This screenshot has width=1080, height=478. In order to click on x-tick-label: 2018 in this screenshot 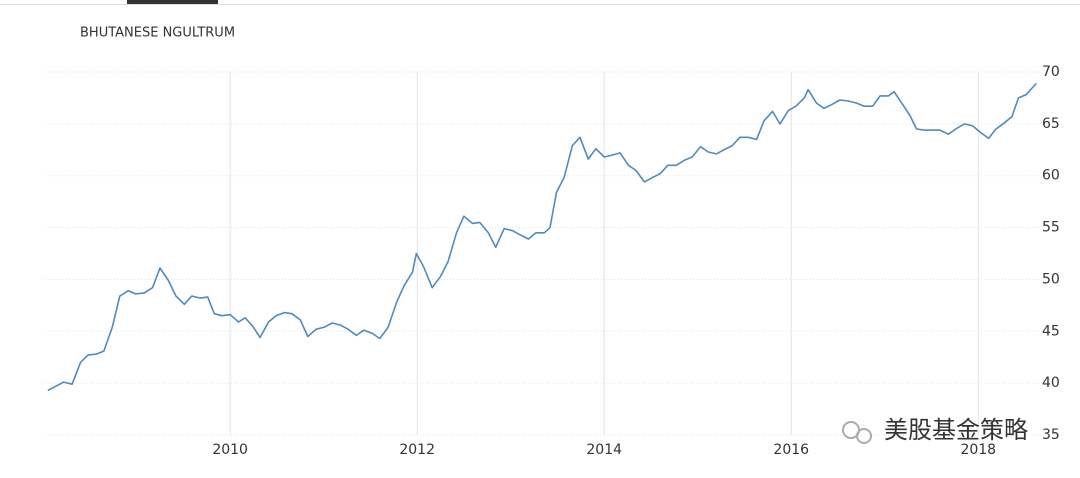, I will do `click(978, 450)`.